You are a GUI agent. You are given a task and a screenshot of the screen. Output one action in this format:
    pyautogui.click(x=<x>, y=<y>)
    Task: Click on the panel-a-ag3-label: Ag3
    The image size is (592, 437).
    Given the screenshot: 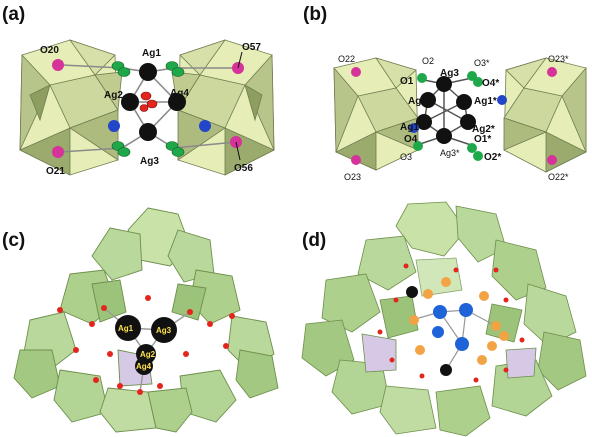 What is the action you would take?
    pyautogui.click(x=149, y=161)
    